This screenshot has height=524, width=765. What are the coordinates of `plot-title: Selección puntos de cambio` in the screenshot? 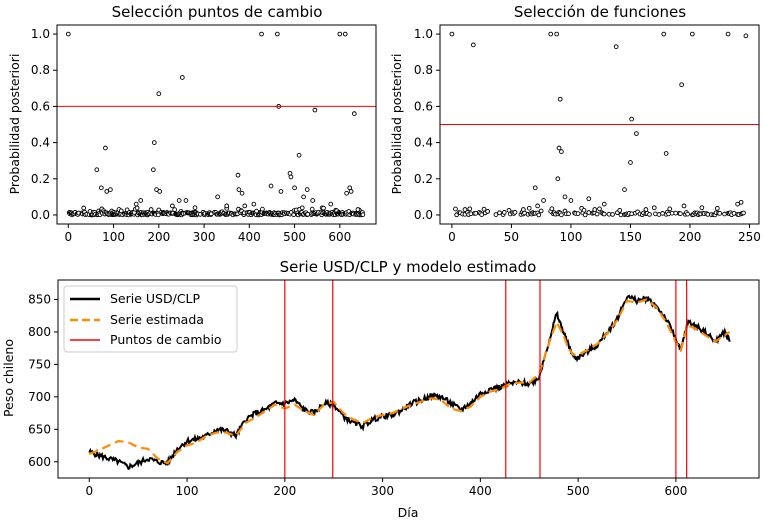 It's located at (217, 12).